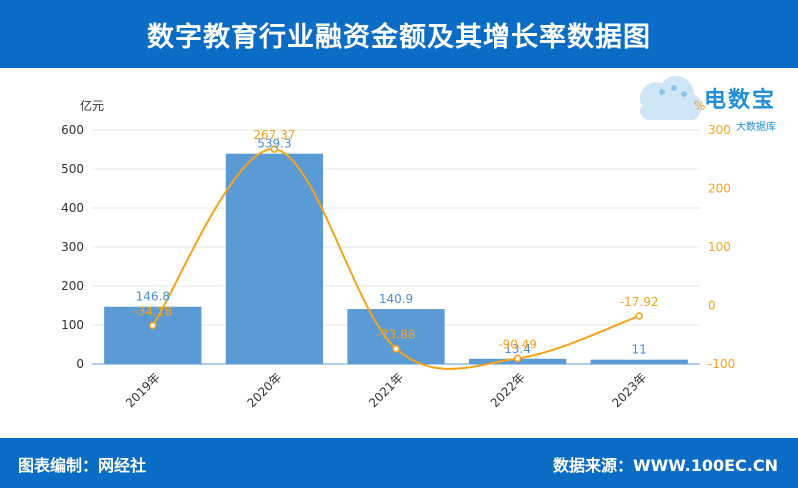  Describe the element at coordinates (72, 325) in the screenshot. I see `y-left-tick-label: 100` at that location.